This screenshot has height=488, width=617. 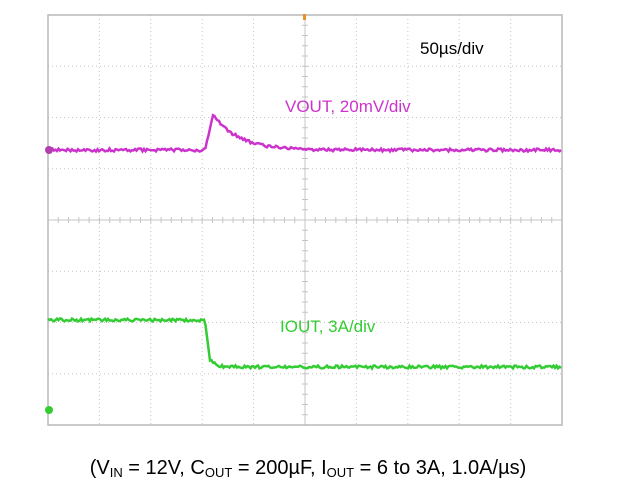 I want to click on iout-label: IOUT, 3A/div, so click(x=328, y=326).